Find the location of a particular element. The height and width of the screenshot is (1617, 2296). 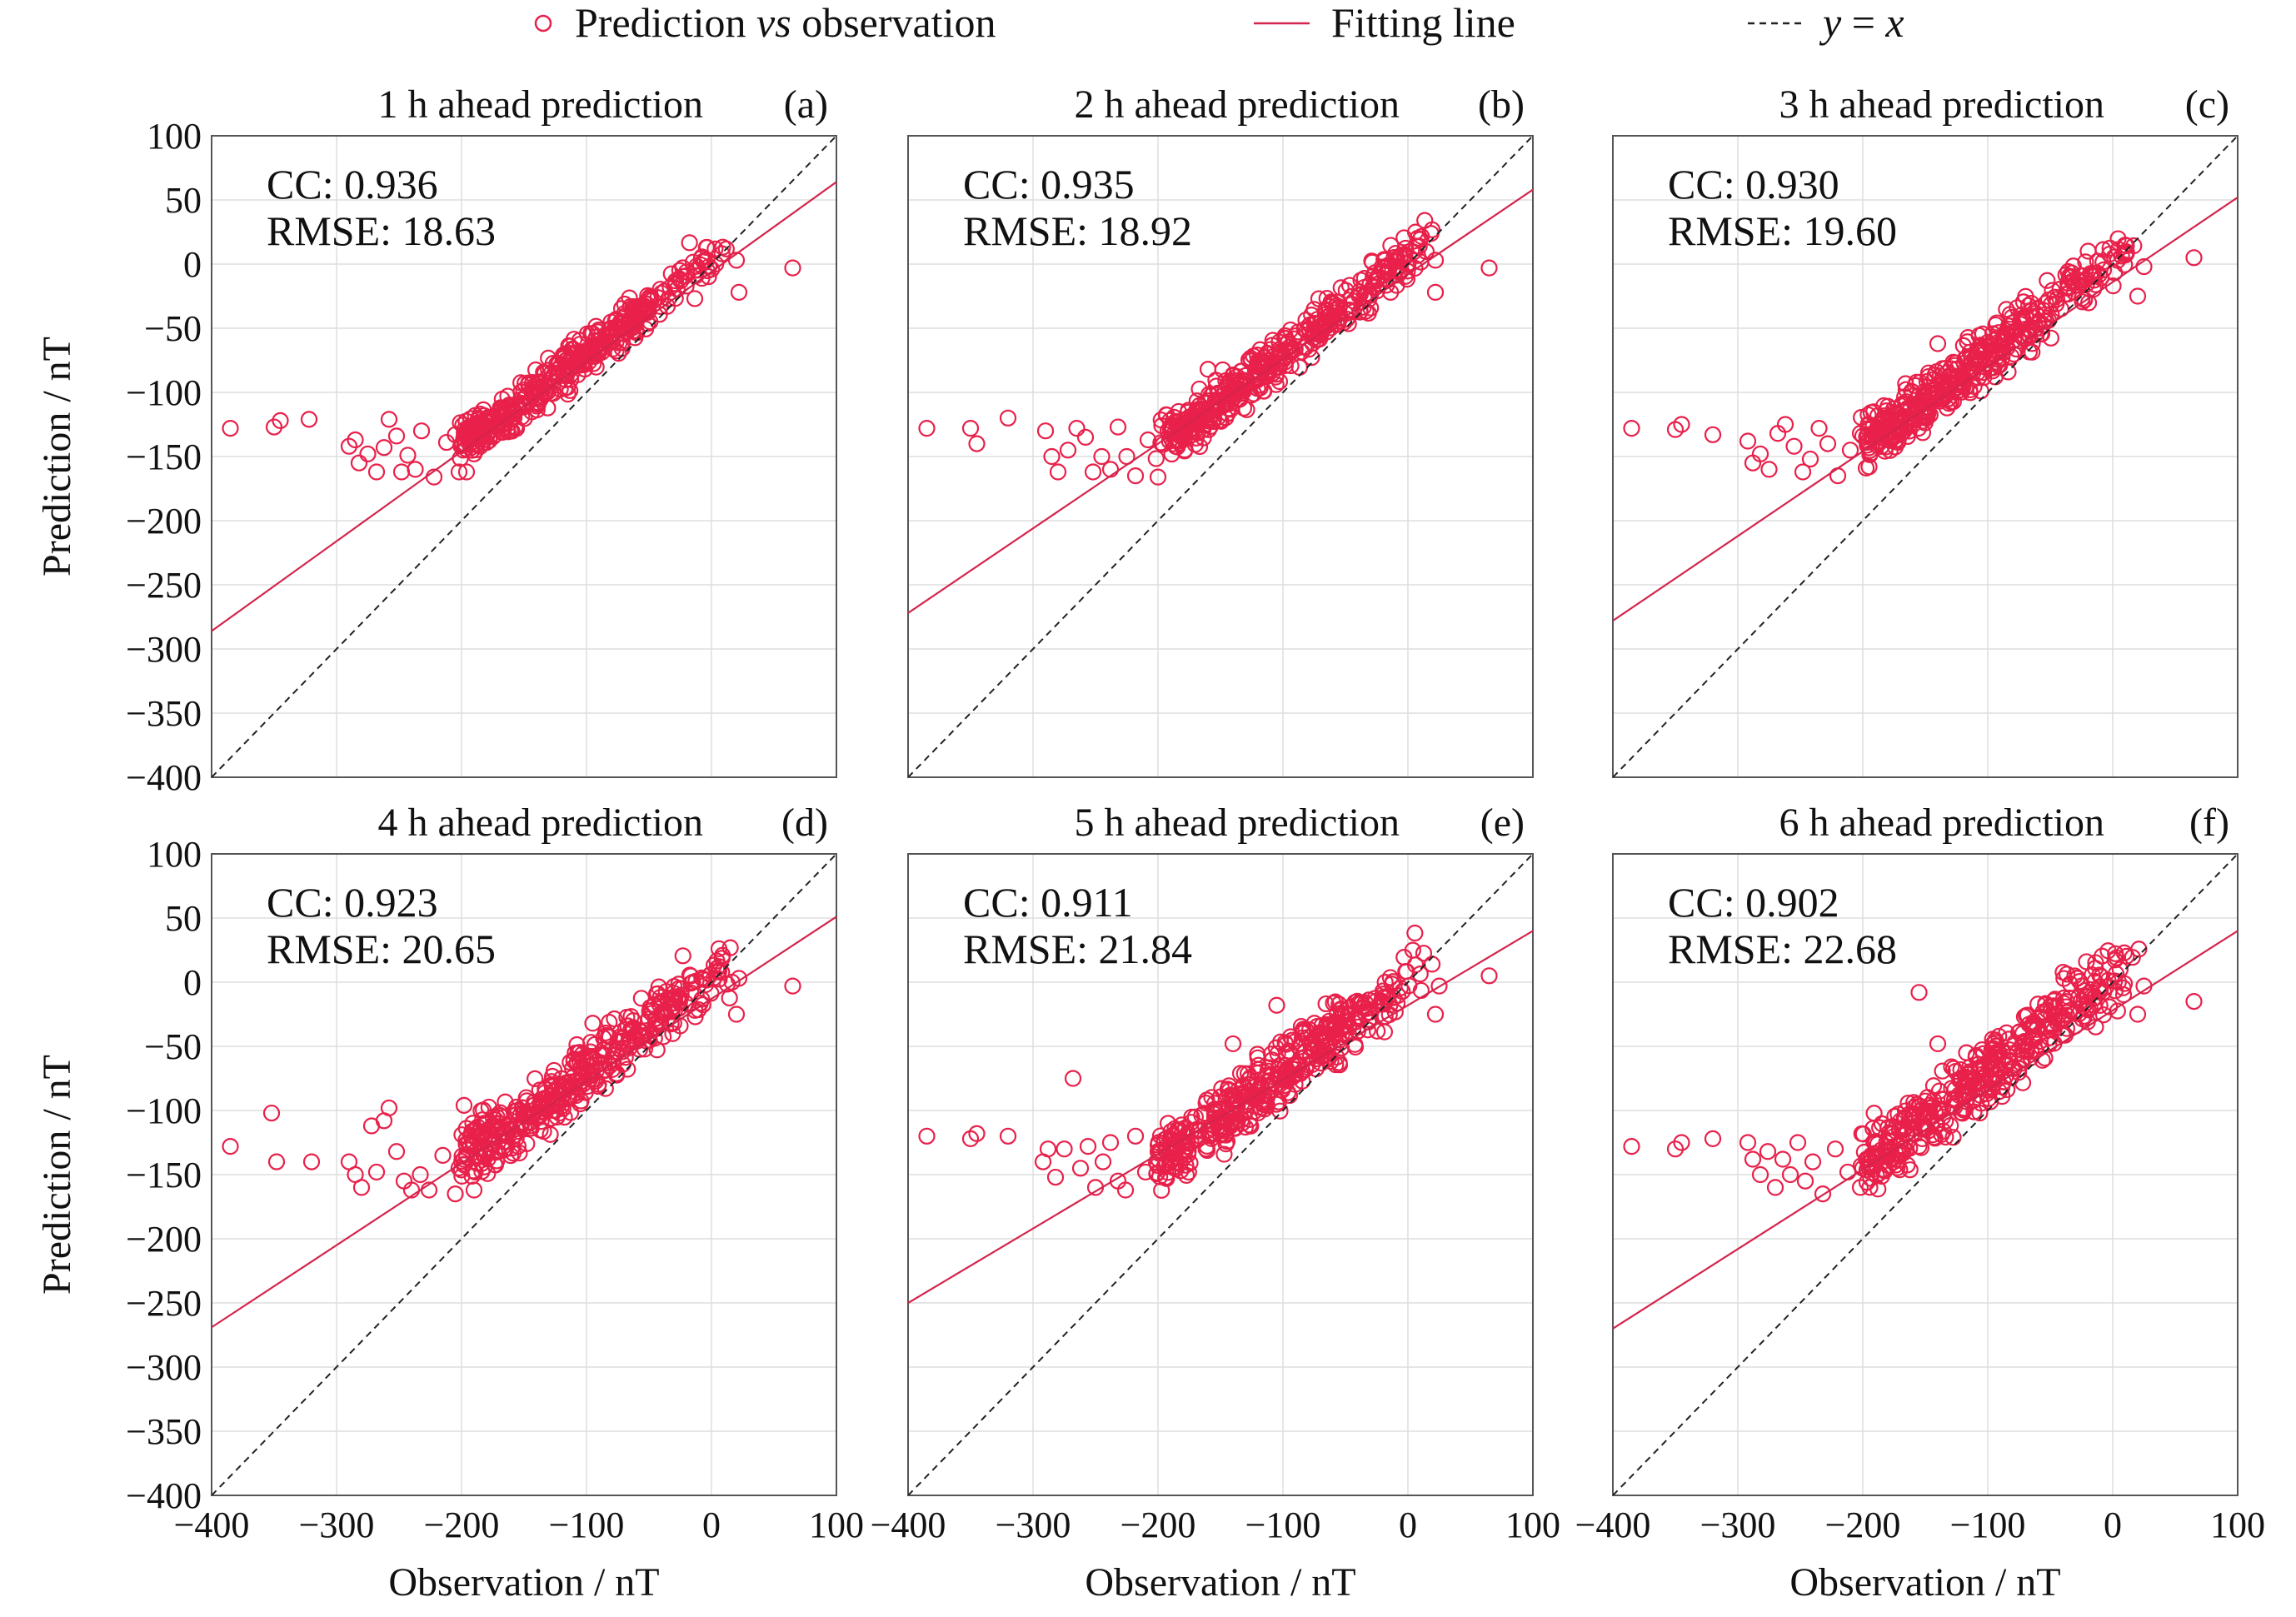

y-tick-label: −400 is located at coordinates (164, 777).